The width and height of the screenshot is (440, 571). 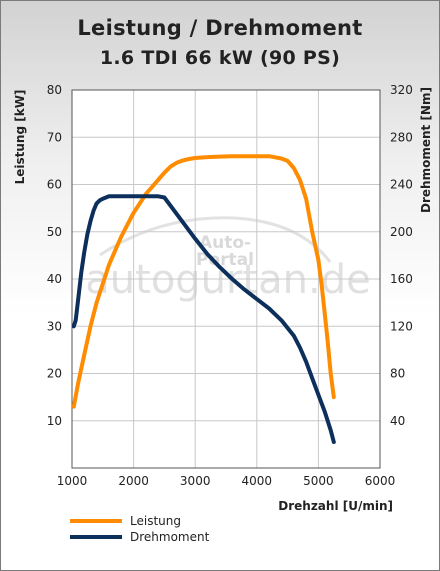 I want to click on y-right-tick-label: 80, so click(x=397, y=374).